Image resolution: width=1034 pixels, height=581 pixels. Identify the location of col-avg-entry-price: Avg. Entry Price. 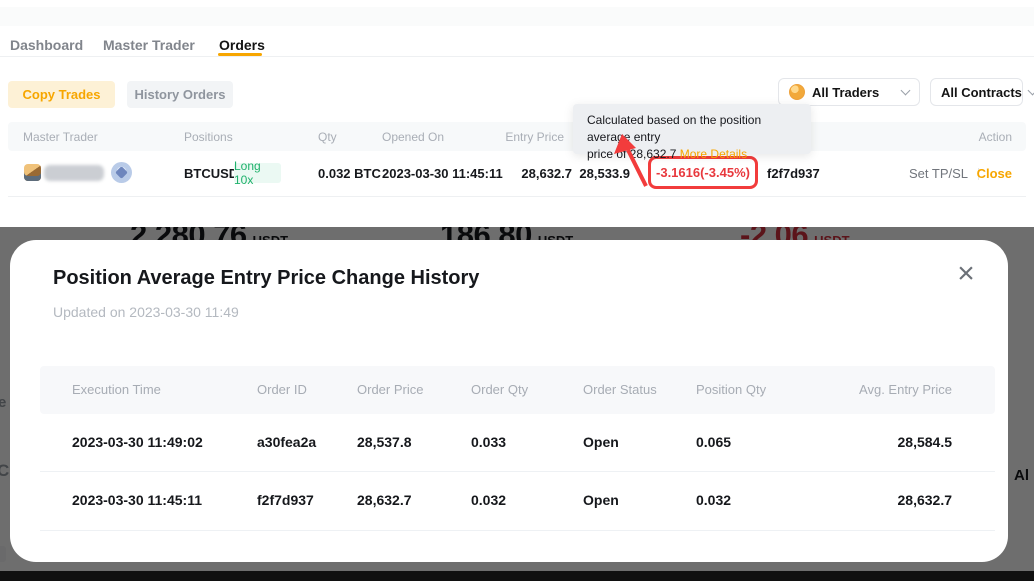
(905, 389).